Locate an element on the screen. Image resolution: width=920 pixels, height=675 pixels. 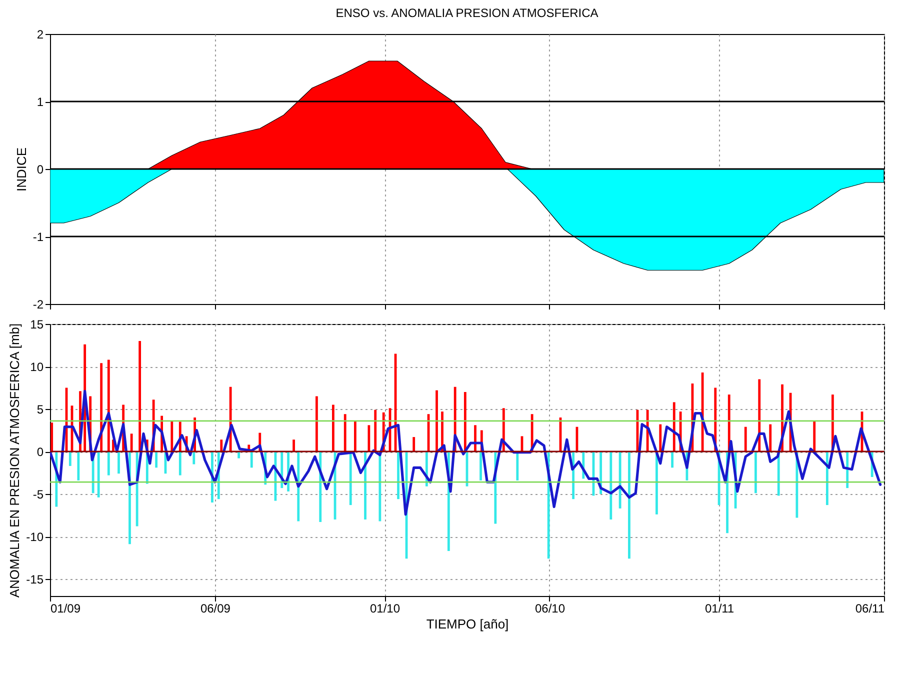
y-tick-label: -10 is located at coordinates (35, 537).